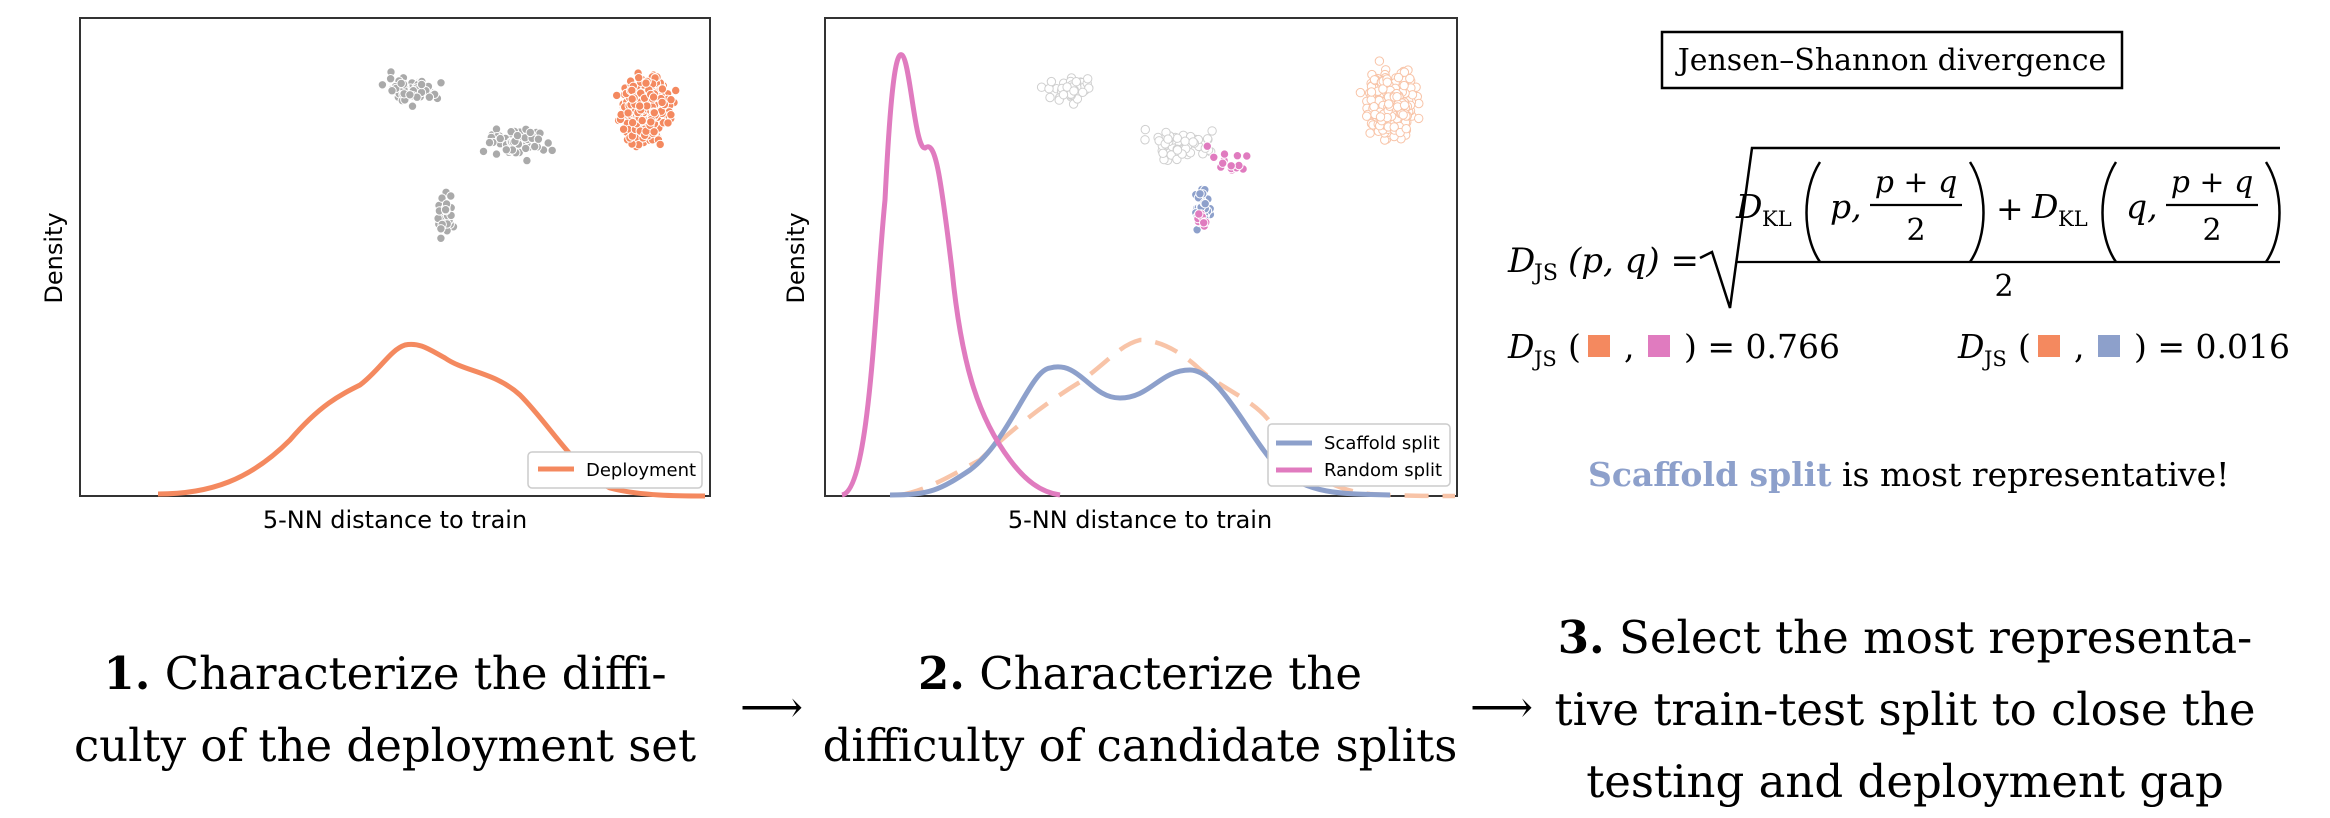 The height and width of the screenshot is (818, 2330). What do you see at coordinates (1908, 474) in the screenshot?
I see `conclusion: Scaffold split is most representative!` at bounding box center [1908, 474].